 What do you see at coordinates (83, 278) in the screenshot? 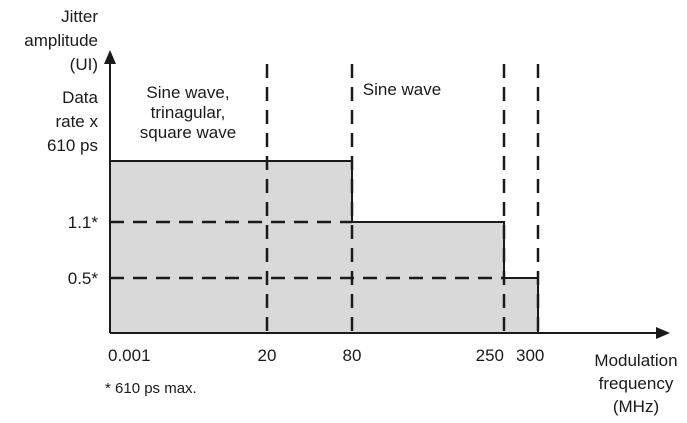
I see `y-tick-label: 0.5*` at bounding box center [83, 278].